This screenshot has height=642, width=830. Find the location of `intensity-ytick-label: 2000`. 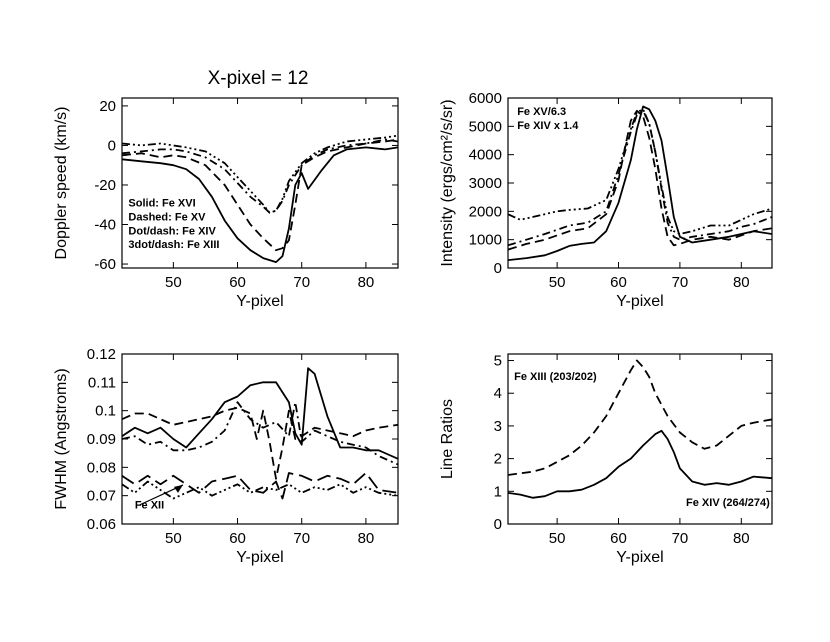

intensity-ytick-label: 2000 is located at coordinates (485, 211).